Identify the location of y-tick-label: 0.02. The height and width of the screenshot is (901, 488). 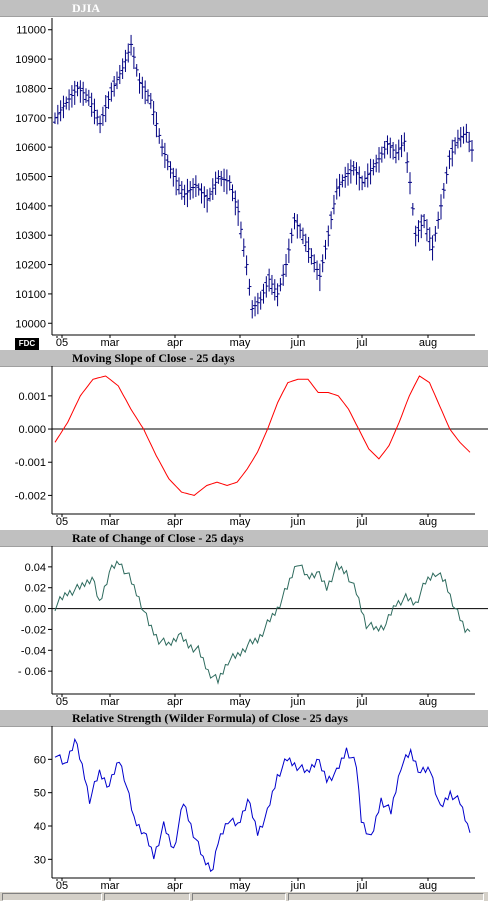
(35, 589).